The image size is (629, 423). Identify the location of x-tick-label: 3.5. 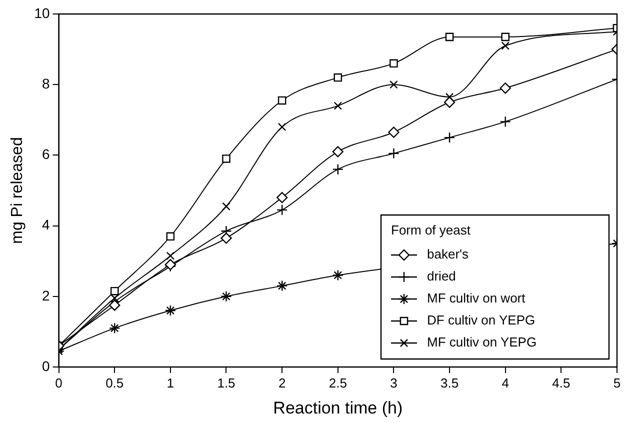
(449, 382).